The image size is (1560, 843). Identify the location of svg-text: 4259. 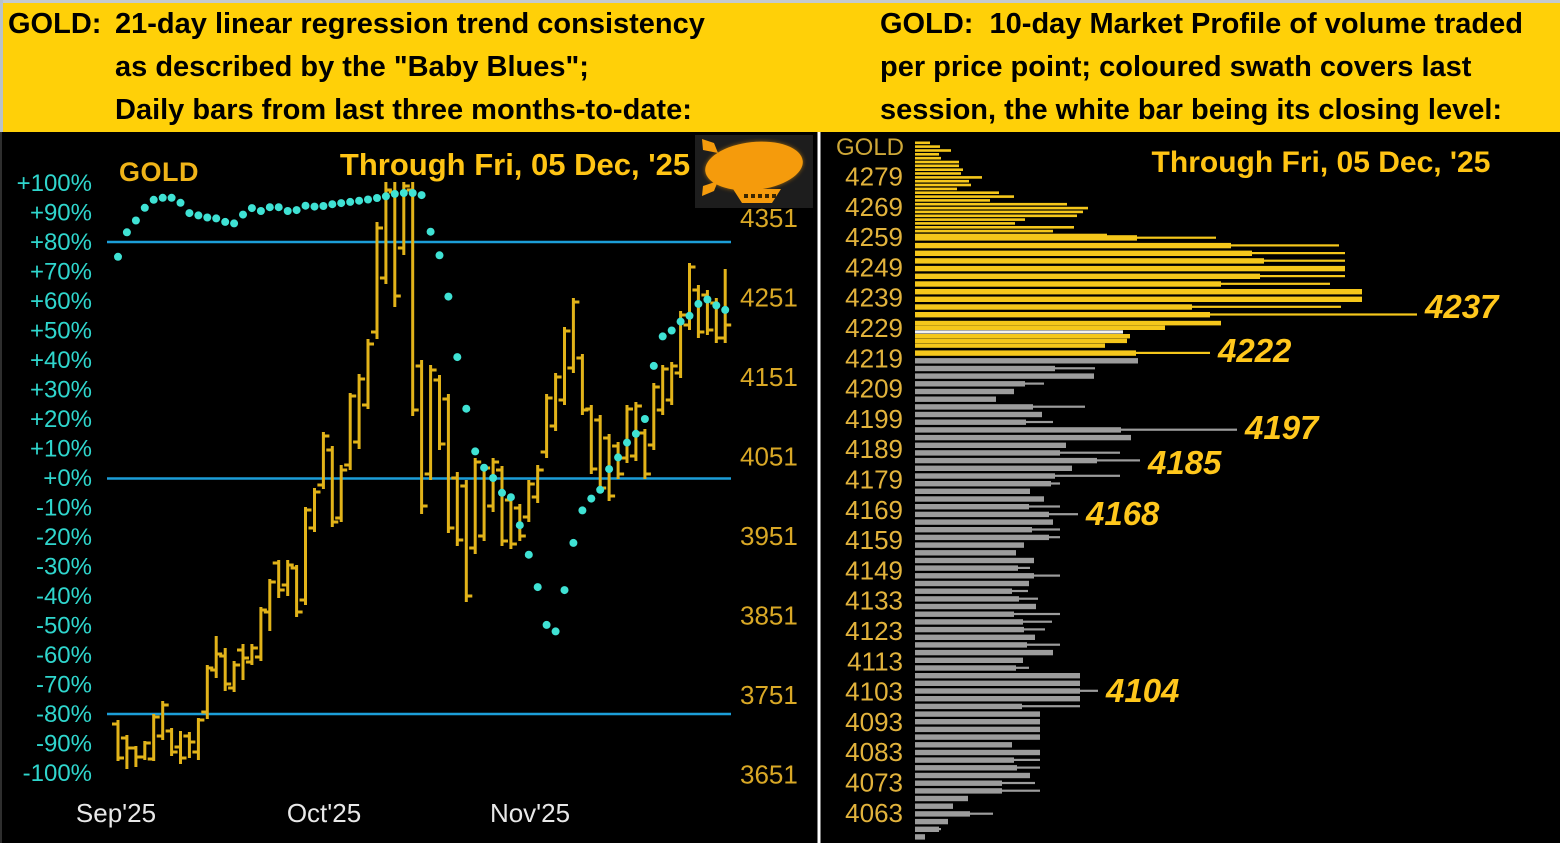
(874, 237).